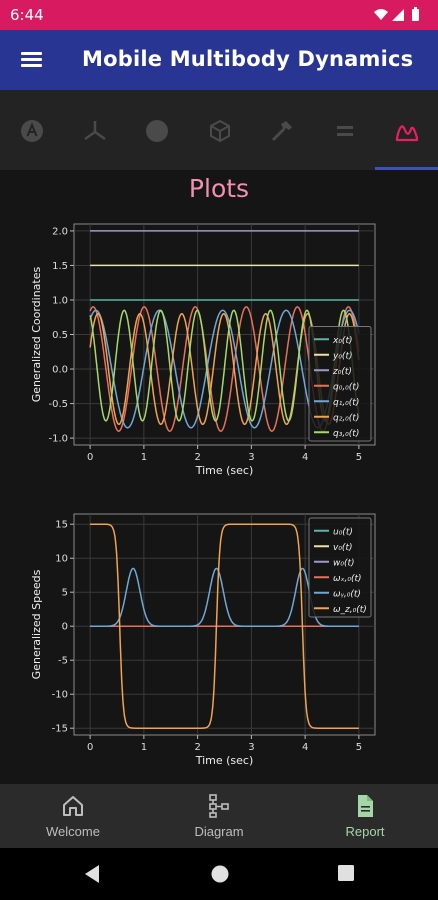  I want to click on hammer-icon, so click(281, 131).